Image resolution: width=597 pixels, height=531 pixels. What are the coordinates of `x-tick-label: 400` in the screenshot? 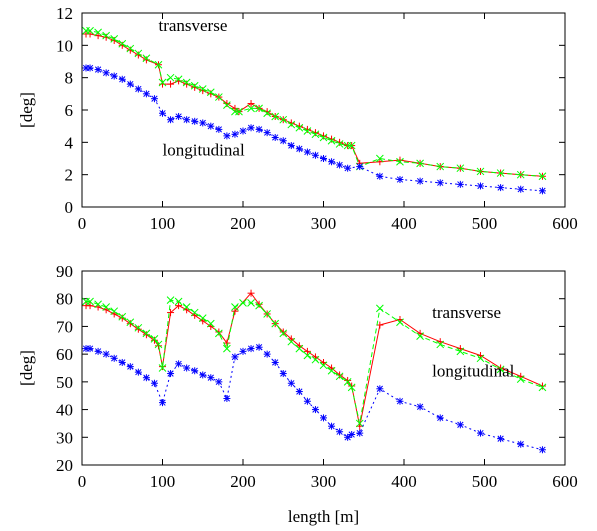 It's located at (404, 223).